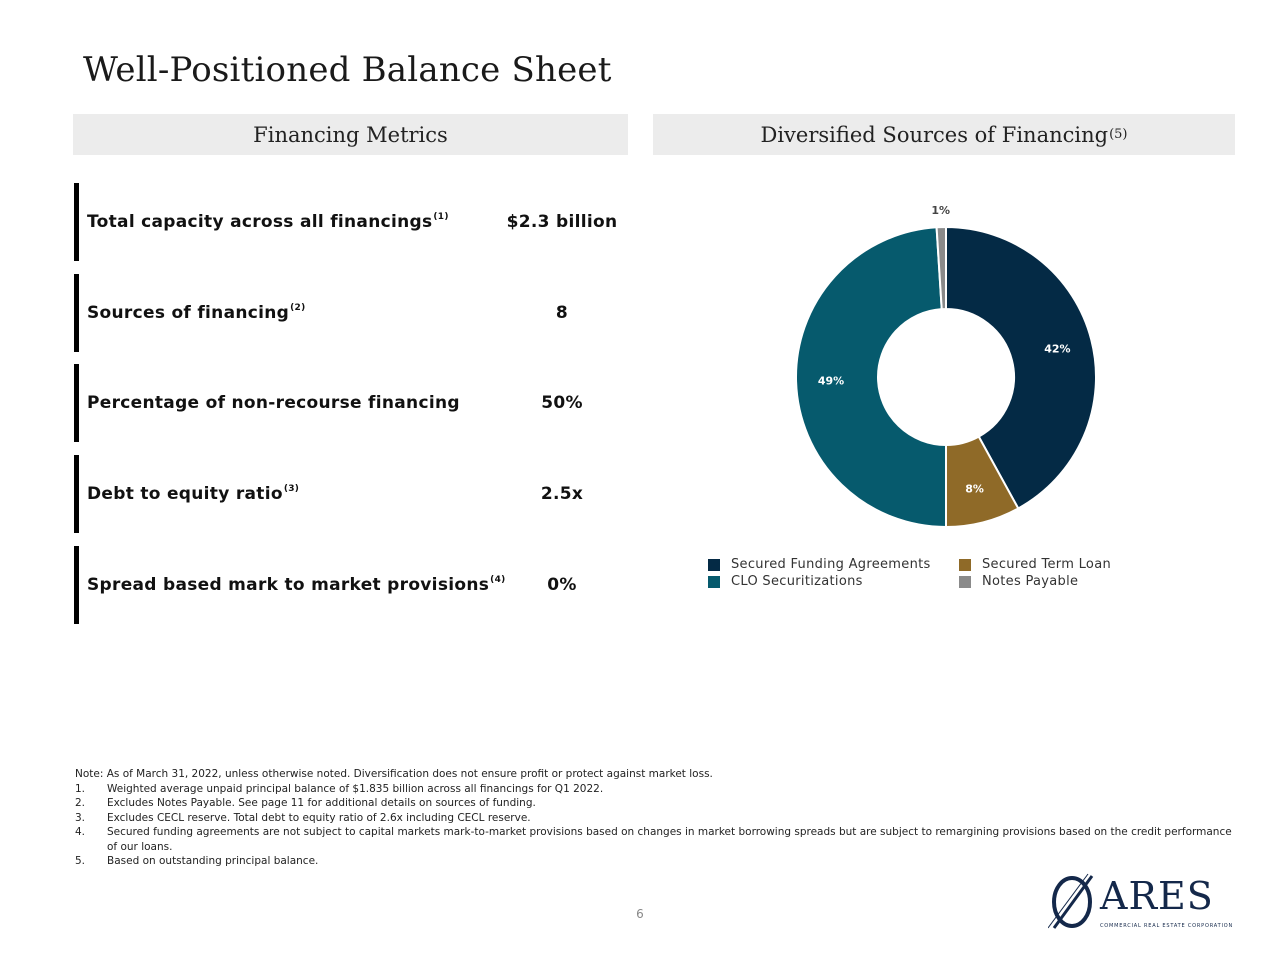  I want to click on financing-metrics-header-text: Financing Metrics, so click(350, 134).